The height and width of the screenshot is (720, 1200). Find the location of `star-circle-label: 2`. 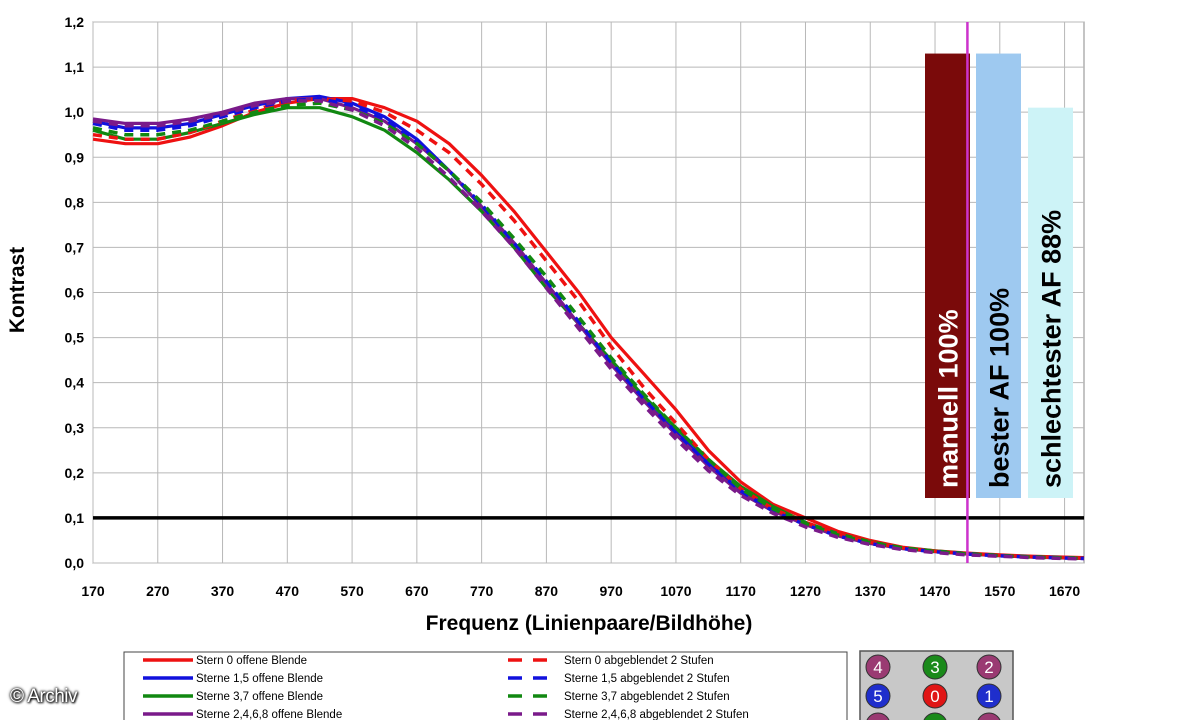

star-circle-label: 2 is located at coordinates (988, 667).